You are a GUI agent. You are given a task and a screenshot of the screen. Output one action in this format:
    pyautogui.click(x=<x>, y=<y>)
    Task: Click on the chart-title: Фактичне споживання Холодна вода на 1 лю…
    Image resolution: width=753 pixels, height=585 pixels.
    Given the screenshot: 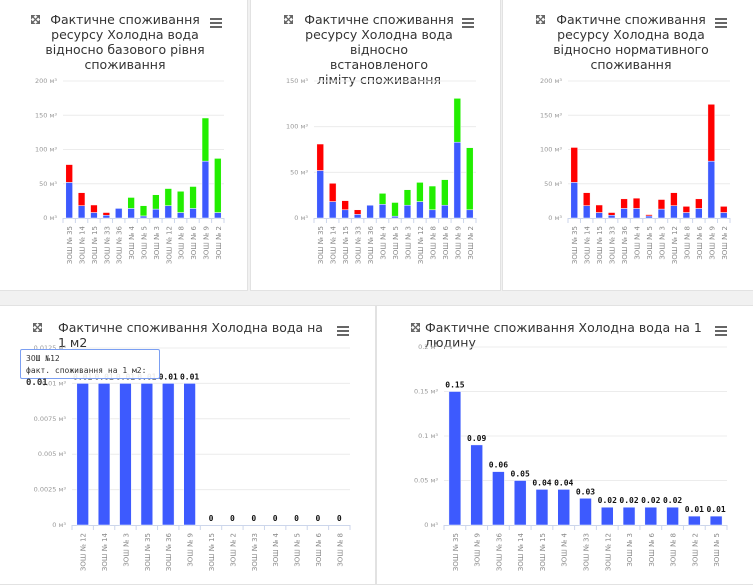 What is the action you would take?
    pyautogui.click(x=570, y=335)
    